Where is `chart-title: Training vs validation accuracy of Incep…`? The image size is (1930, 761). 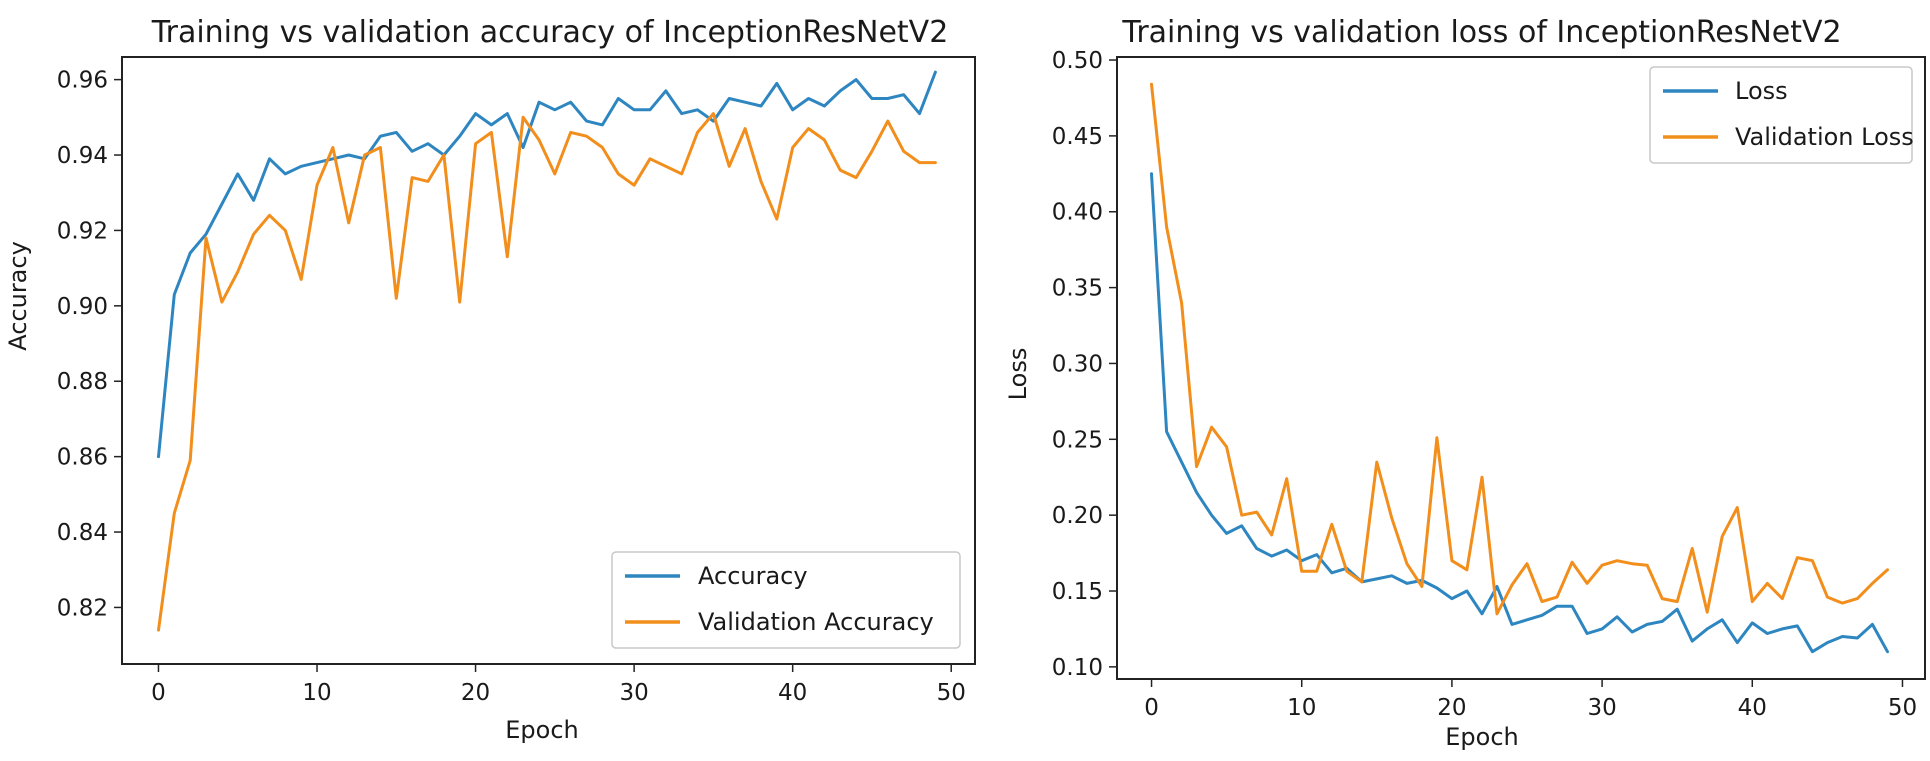
chart-title: Training vs validation accuracy of Incep… is located at coordinates (550, 32).